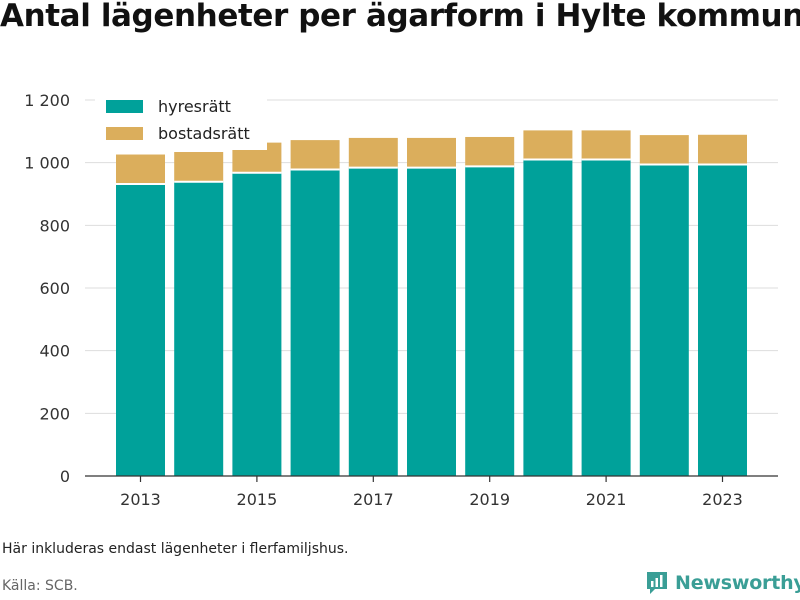 The image size is (800, 600). I want to click on x-tick-label: 2017, so click(373, 499).